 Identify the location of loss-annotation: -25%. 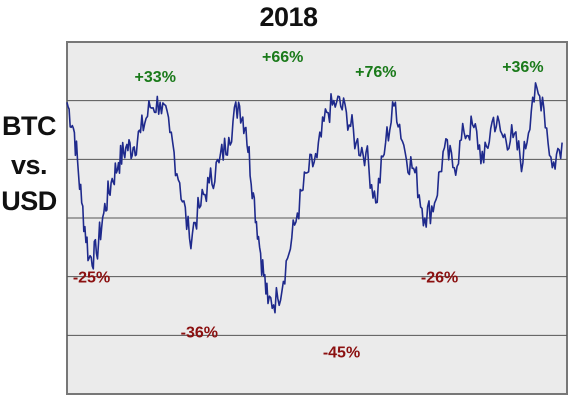
(91, 277).